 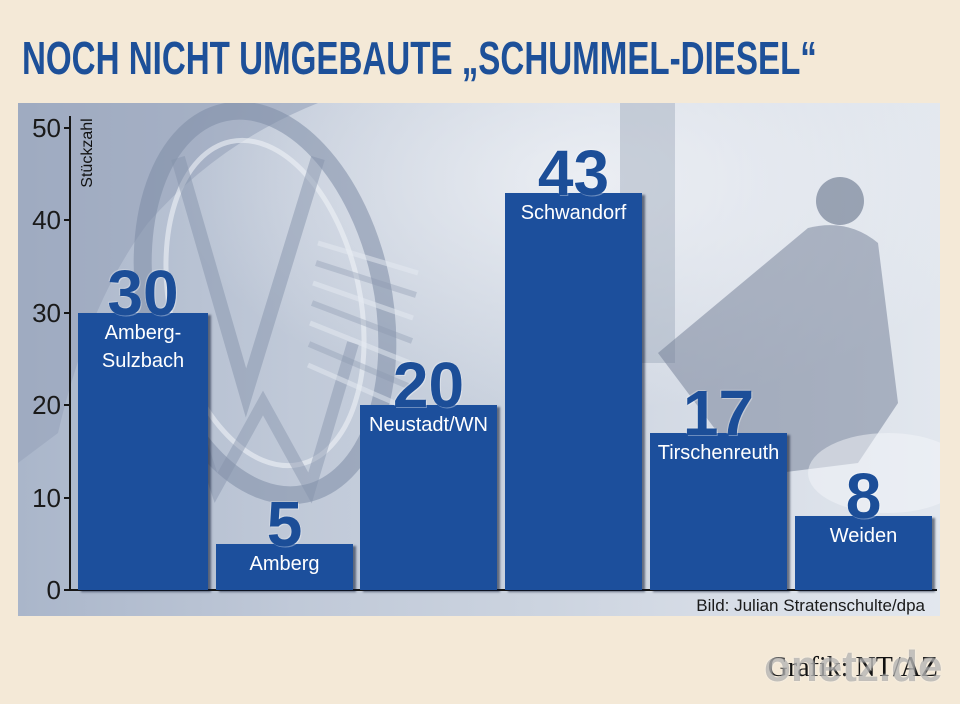 I want to click on grill-shadows, so click(x=362, y=324).